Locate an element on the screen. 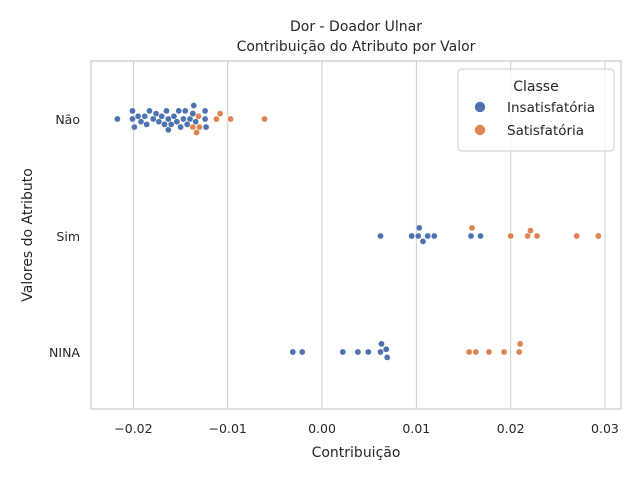 This screenshot has height=480, width=640. legend-label-insatisfatoria: Insatisfatória is located at coordinates (551, 108).